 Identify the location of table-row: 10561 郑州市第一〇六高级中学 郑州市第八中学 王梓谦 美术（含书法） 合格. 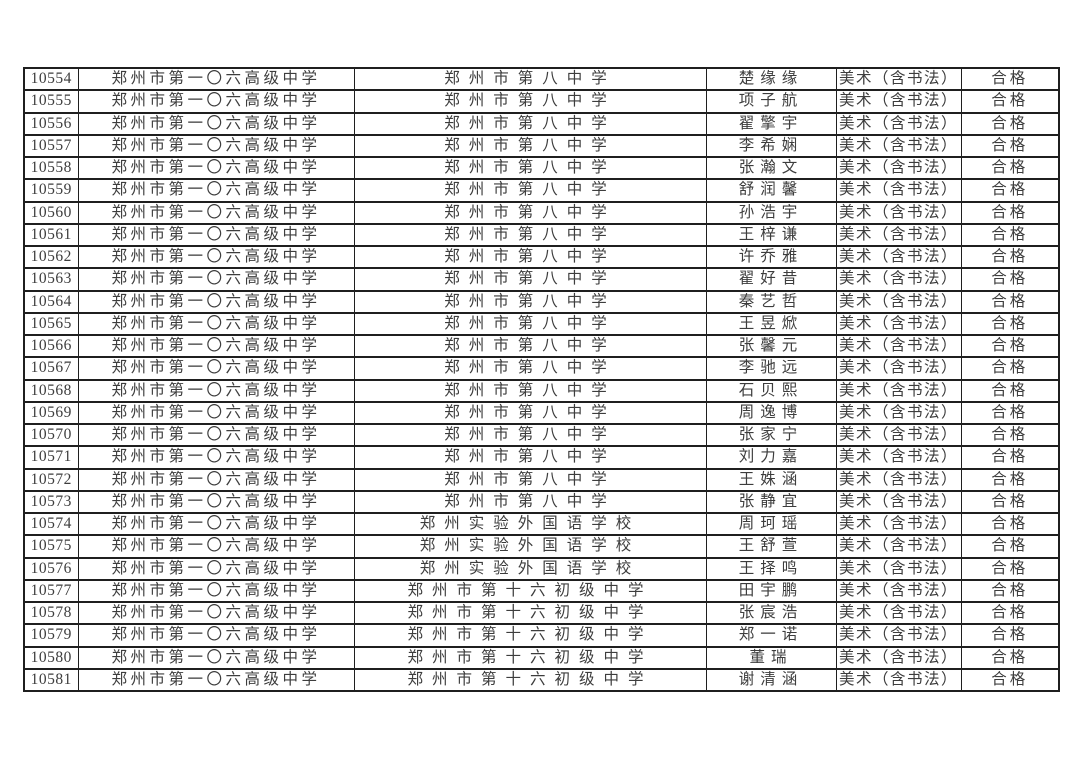
(541, 235).